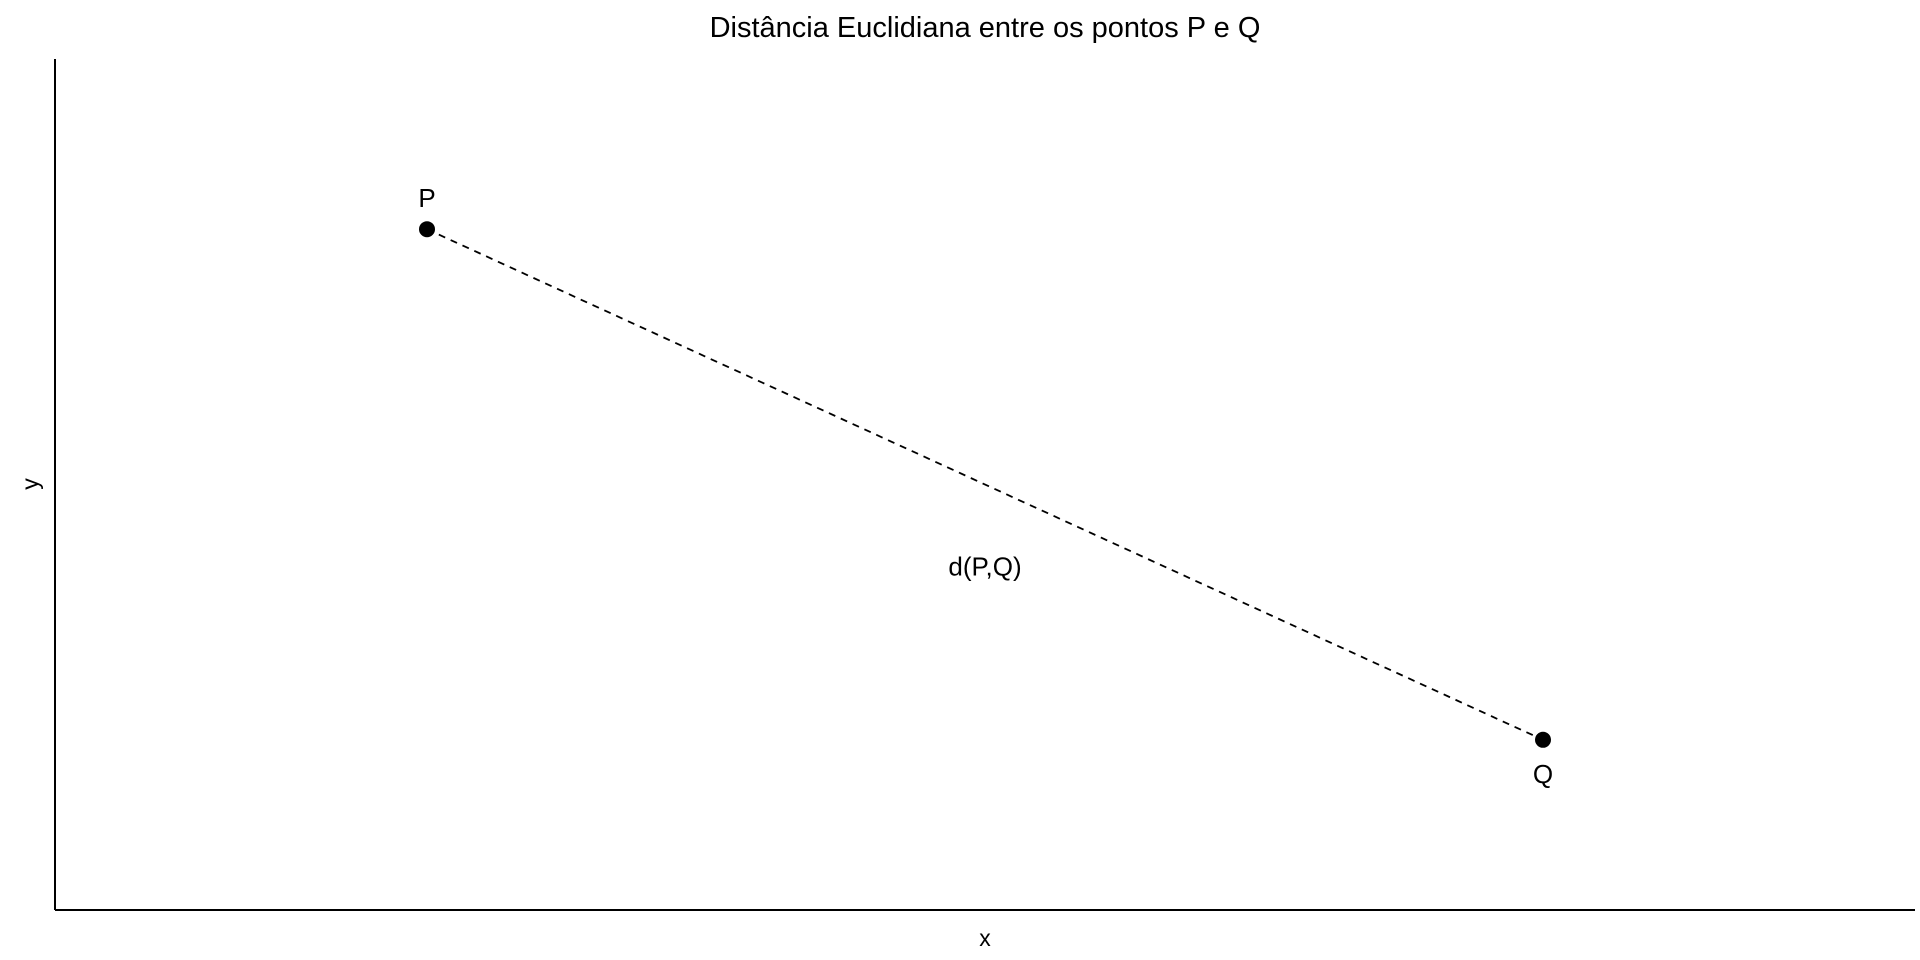  I want to click on x-axis-label: x, so click(985, 938).